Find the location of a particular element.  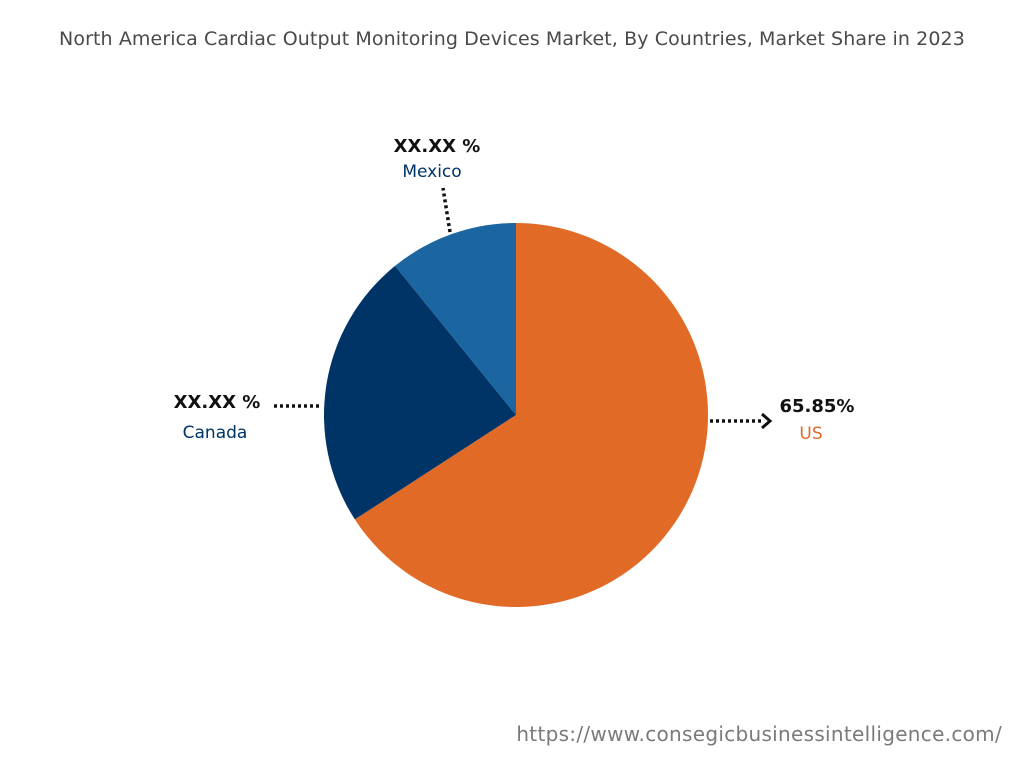

us-category-label: US is located at coordinates (810, 434).